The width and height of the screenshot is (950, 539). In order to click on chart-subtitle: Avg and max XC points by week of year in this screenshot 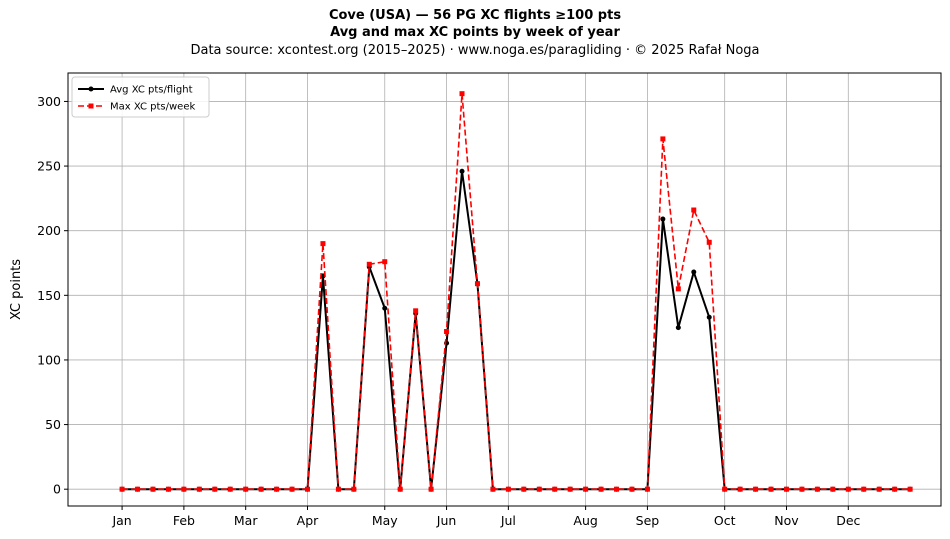, I will do `click(475, 32)`.